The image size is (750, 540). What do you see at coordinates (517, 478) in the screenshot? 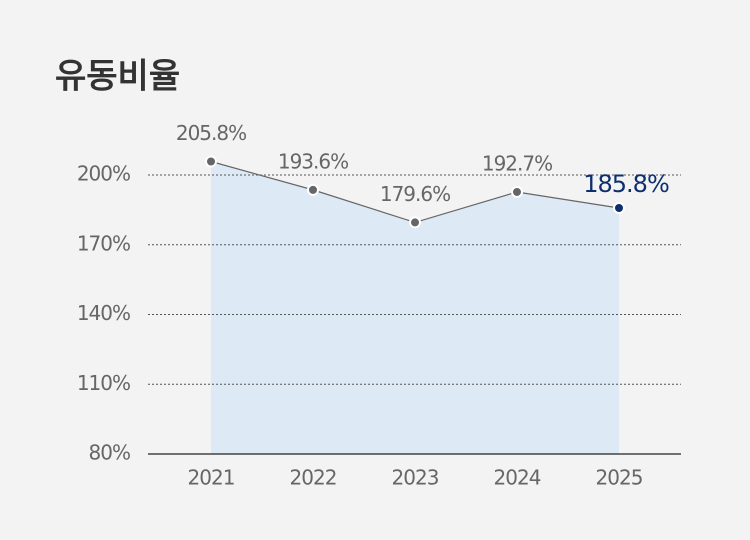
I see `x-tick-label: 2024` at bounding box center [517, 478].